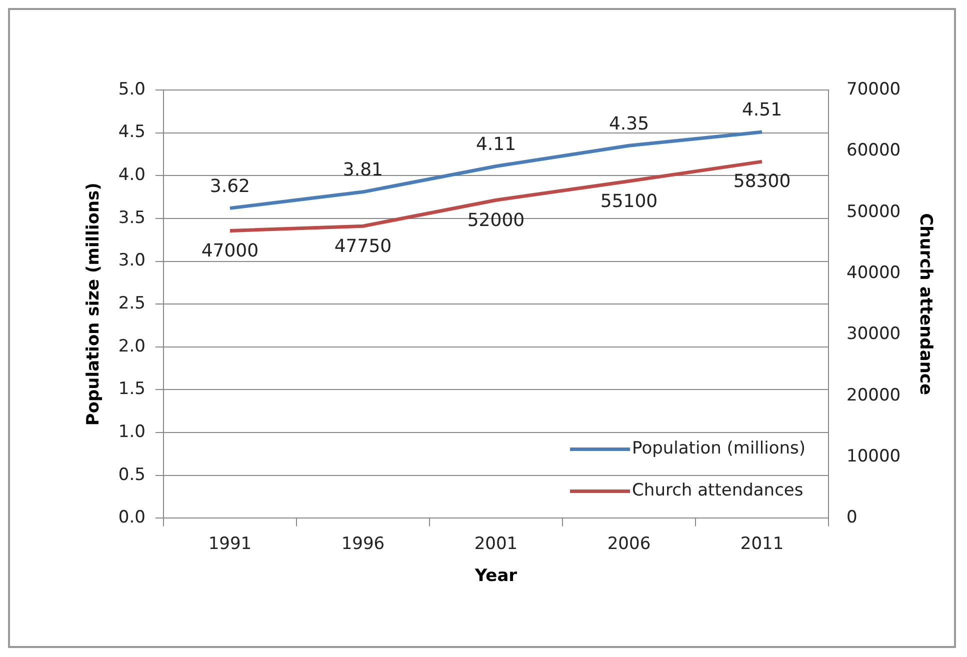  I want to click on data-label: 58300, so click(762, 181).